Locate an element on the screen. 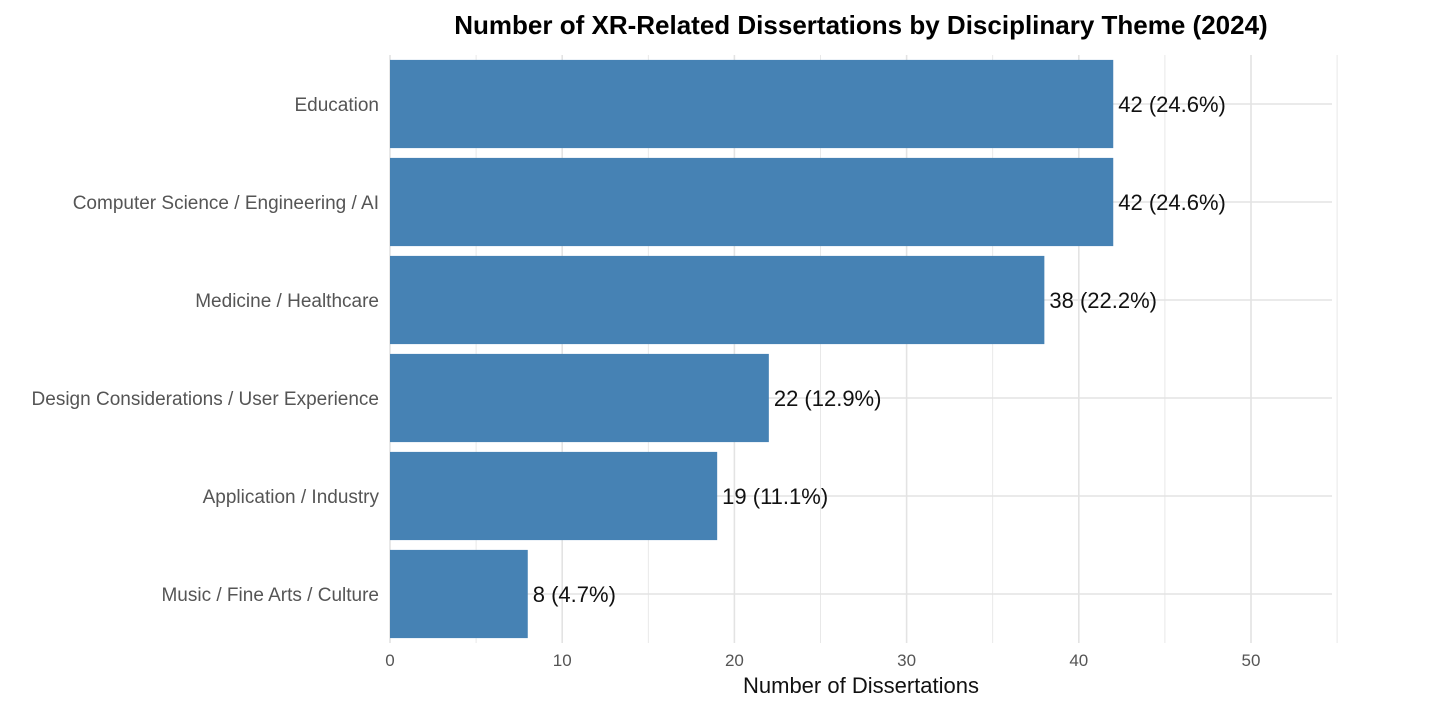 The width and height of the screenshot is (1430, 715). data-label: 19 (11.1%) is located at coordinates (775, 496).